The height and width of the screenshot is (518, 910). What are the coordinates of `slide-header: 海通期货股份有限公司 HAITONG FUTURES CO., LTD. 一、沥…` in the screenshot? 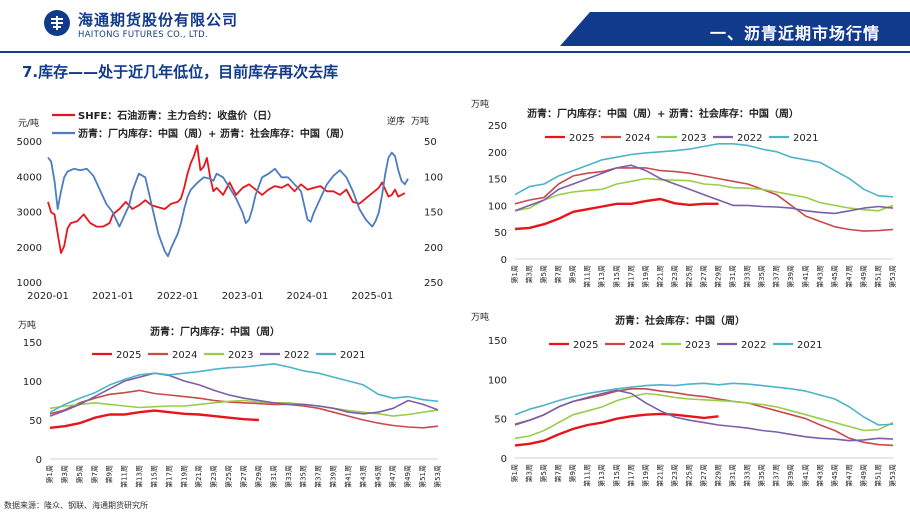 It's located at (455, 25).